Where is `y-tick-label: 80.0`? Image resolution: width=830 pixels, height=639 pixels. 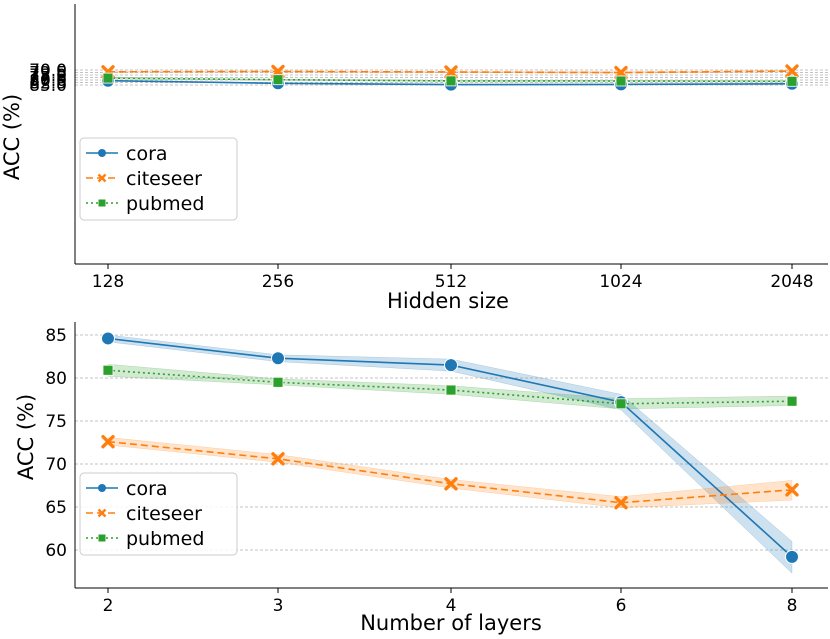
y-tick-label: 80.0 is located at coordinates (48, 81).